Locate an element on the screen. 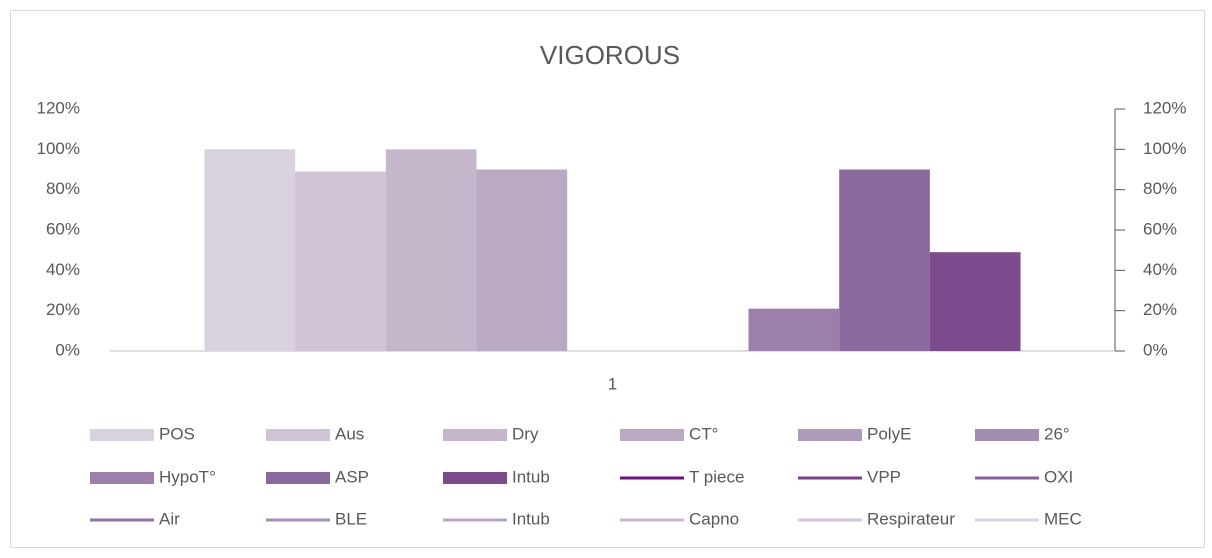  legend-label: T piece is located at coordinates (716, 476).